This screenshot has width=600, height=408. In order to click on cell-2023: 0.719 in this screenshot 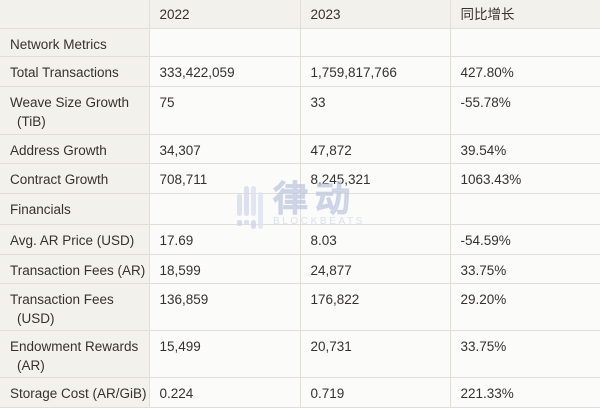, I will do `click(375, 392)`.